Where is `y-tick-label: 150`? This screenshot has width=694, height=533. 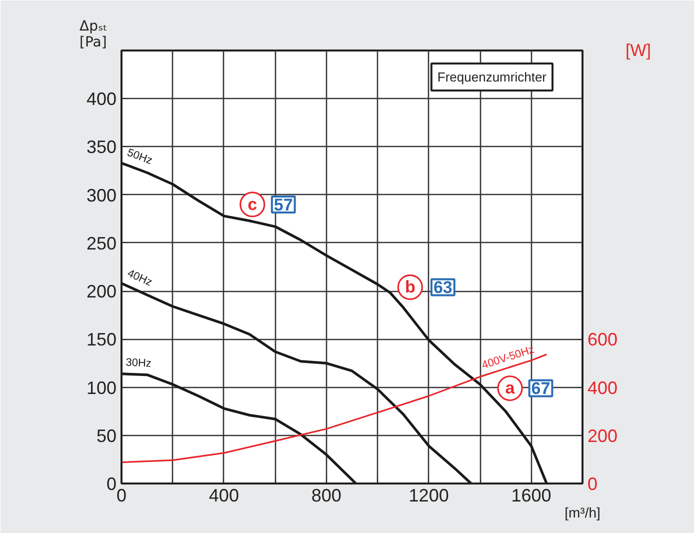 y-tick-label: 150 is located at coordinates (101, 340).